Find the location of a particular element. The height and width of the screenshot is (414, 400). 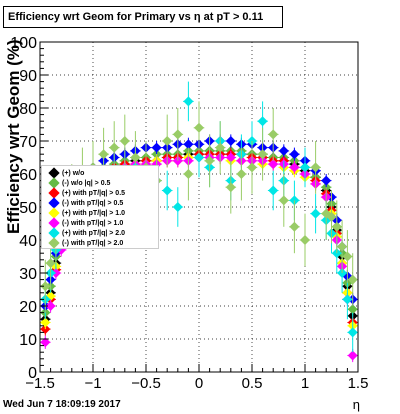

legend-label: (+) with pT/|q| > 0.5 is located at coordinates (94, 193).